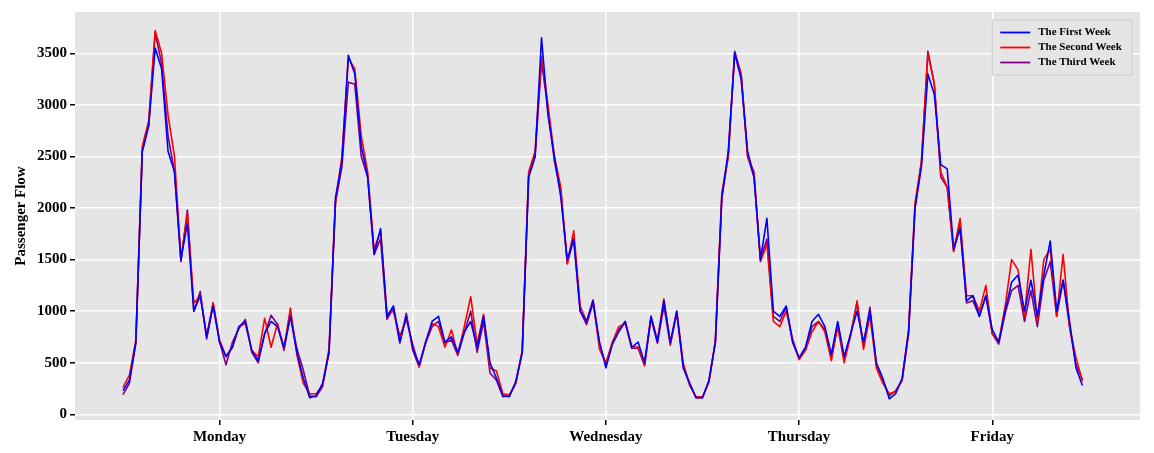  Describe the element at coordinates (63, 413) in the screenshot. I see `y-tick-label: 0` at that location.